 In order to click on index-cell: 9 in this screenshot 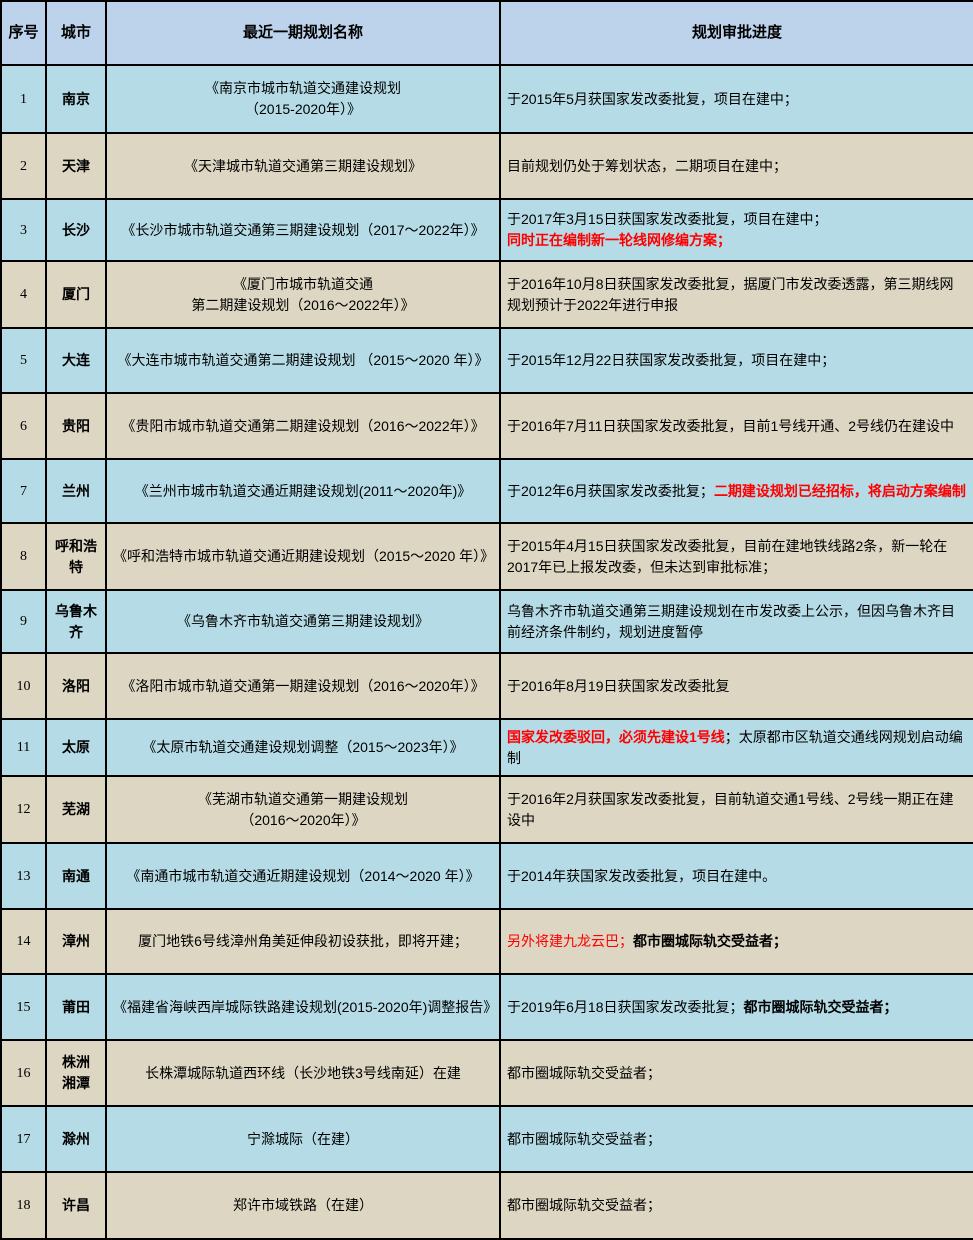, I will do `click(23, 621)`.